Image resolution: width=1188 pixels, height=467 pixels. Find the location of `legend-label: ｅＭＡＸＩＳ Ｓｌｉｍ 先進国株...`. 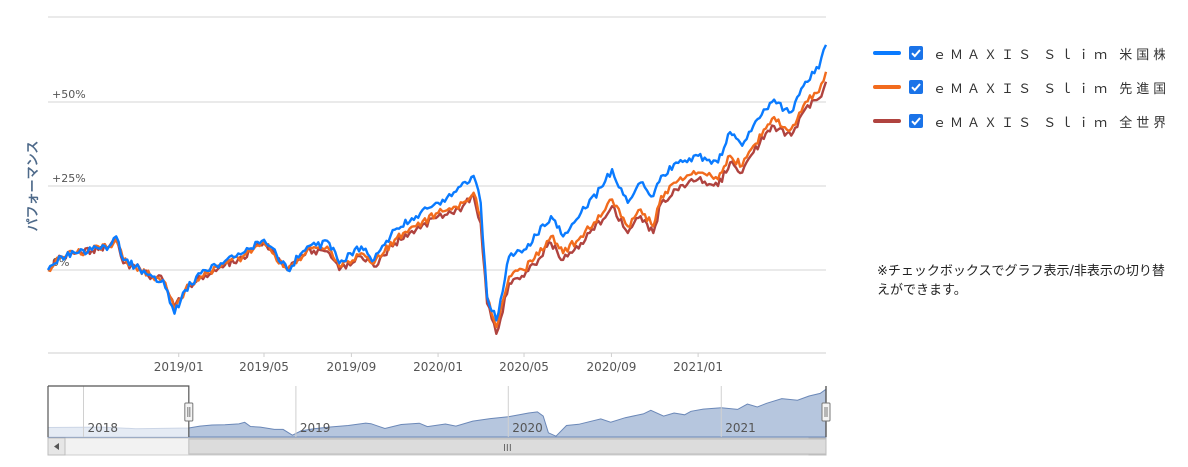

legend-label: ｅＭＡＸＩＳ Ｓｌｉｍ 先進国株... is located at coordinates (1049, 89).